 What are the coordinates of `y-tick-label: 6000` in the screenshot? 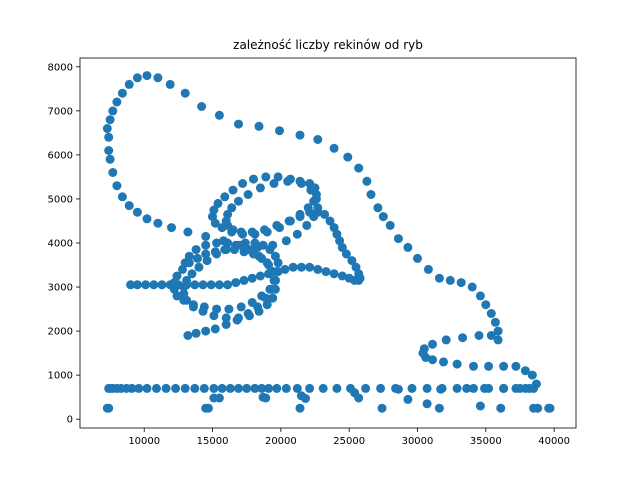 It's located at (60, 155).